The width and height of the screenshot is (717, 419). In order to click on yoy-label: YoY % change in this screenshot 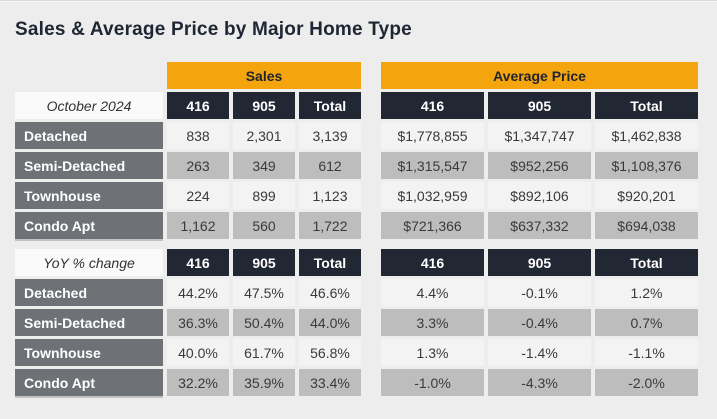, I will do `click(89, 262)`.